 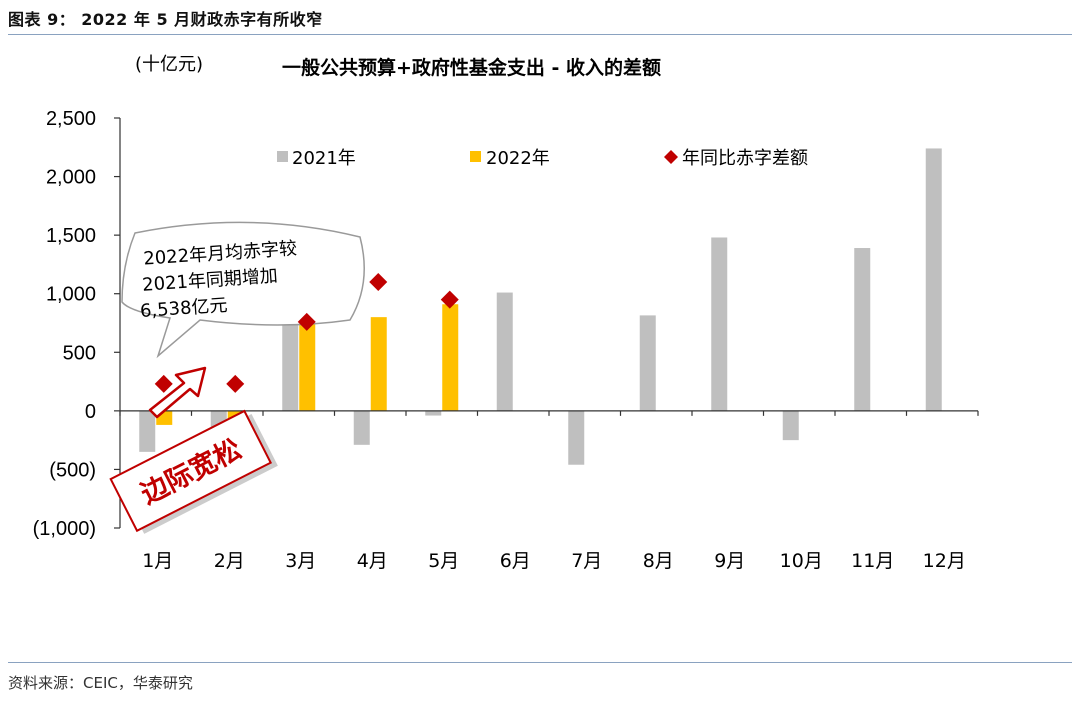 What do you see at coordinates (243, 290) in the screenshot?
I see `callout-annotation: 2022年月均赤字较 2021年同期增加 6,538亿元` at bounding box center [243, 290].